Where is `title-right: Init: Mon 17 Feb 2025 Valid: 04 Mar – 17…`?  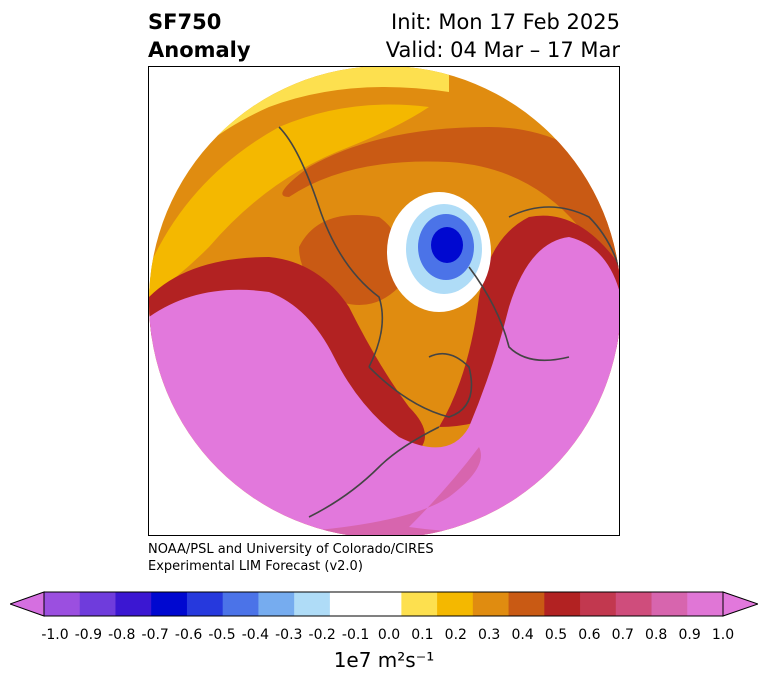
title-right: Init: Mon 17 Feb 2025 Valid: 04 Mar – 17… is located at coordinates (503, 36).